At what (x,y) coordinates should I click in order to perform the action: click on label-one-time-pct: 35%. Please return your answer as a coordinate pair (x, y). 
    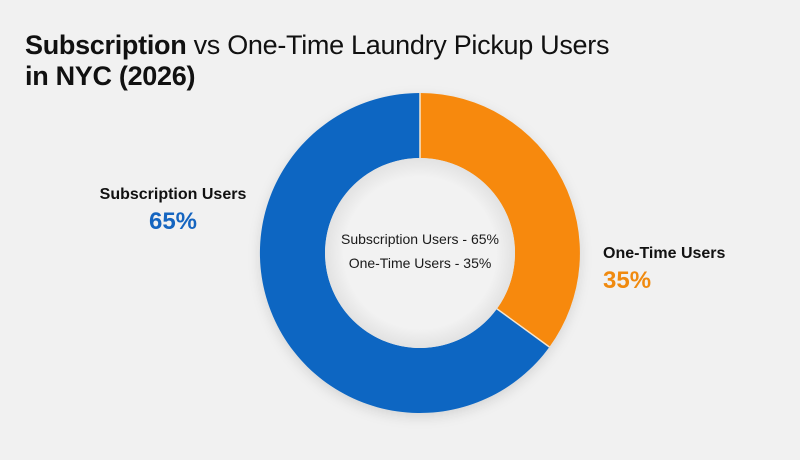
    Looking at the image, I should click on (627, 280).